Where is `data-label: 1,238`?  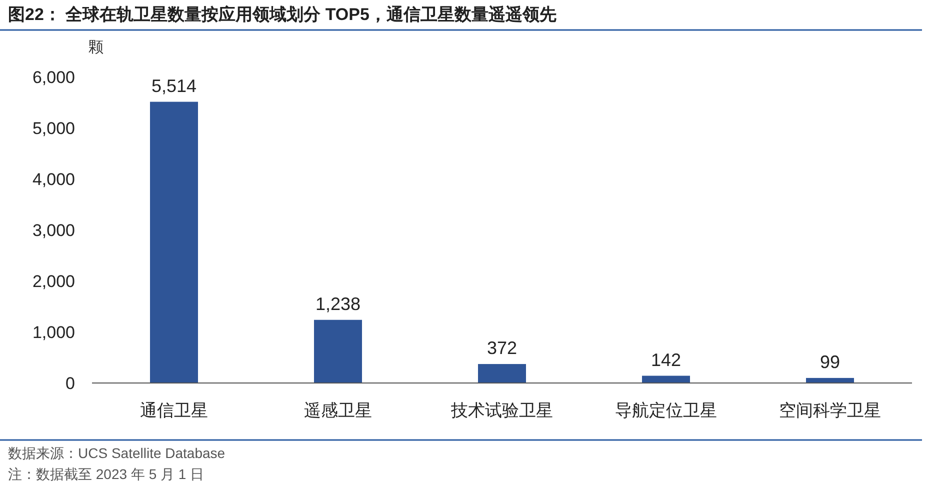
data-label: 1,238 is located at coordinates (338, 304).